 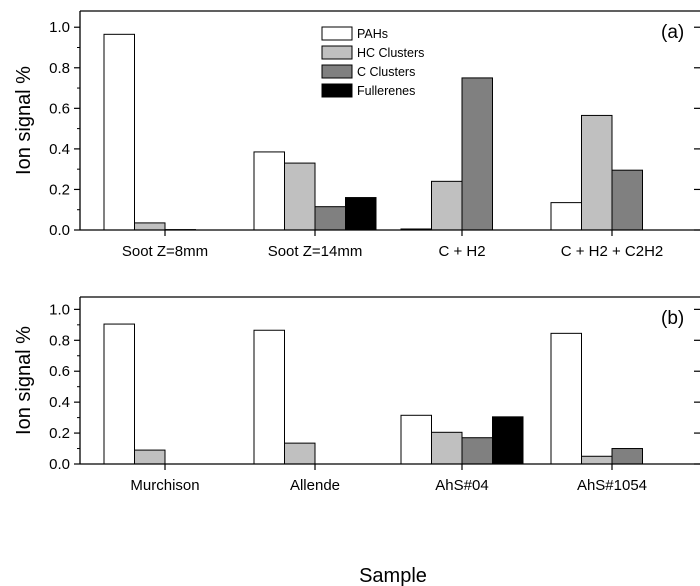 I want to click on x-category-label: AhS#1054, so click(x=612, y=485).